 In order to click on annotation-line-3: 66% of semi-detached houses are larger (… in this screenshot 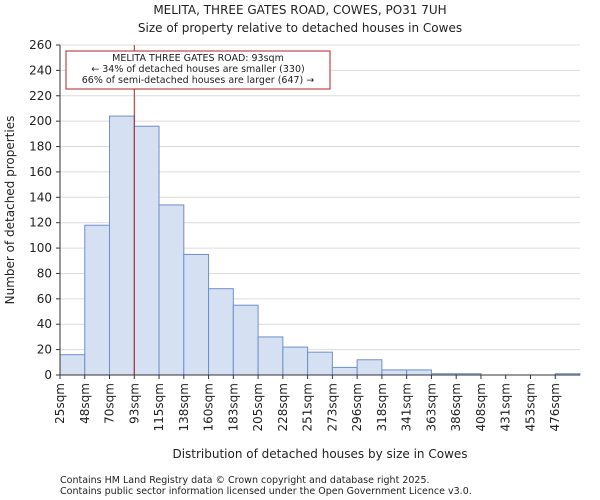, I will do `click(198, 80)`.